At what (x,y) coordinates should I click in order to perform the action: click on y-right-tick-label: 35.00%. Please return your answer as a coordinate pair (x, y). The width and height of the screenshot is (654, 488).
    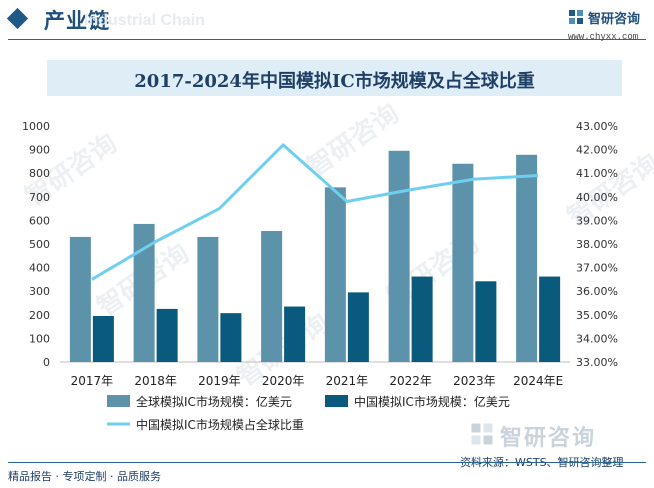
    Looking at the image, I should click on (597, 315).